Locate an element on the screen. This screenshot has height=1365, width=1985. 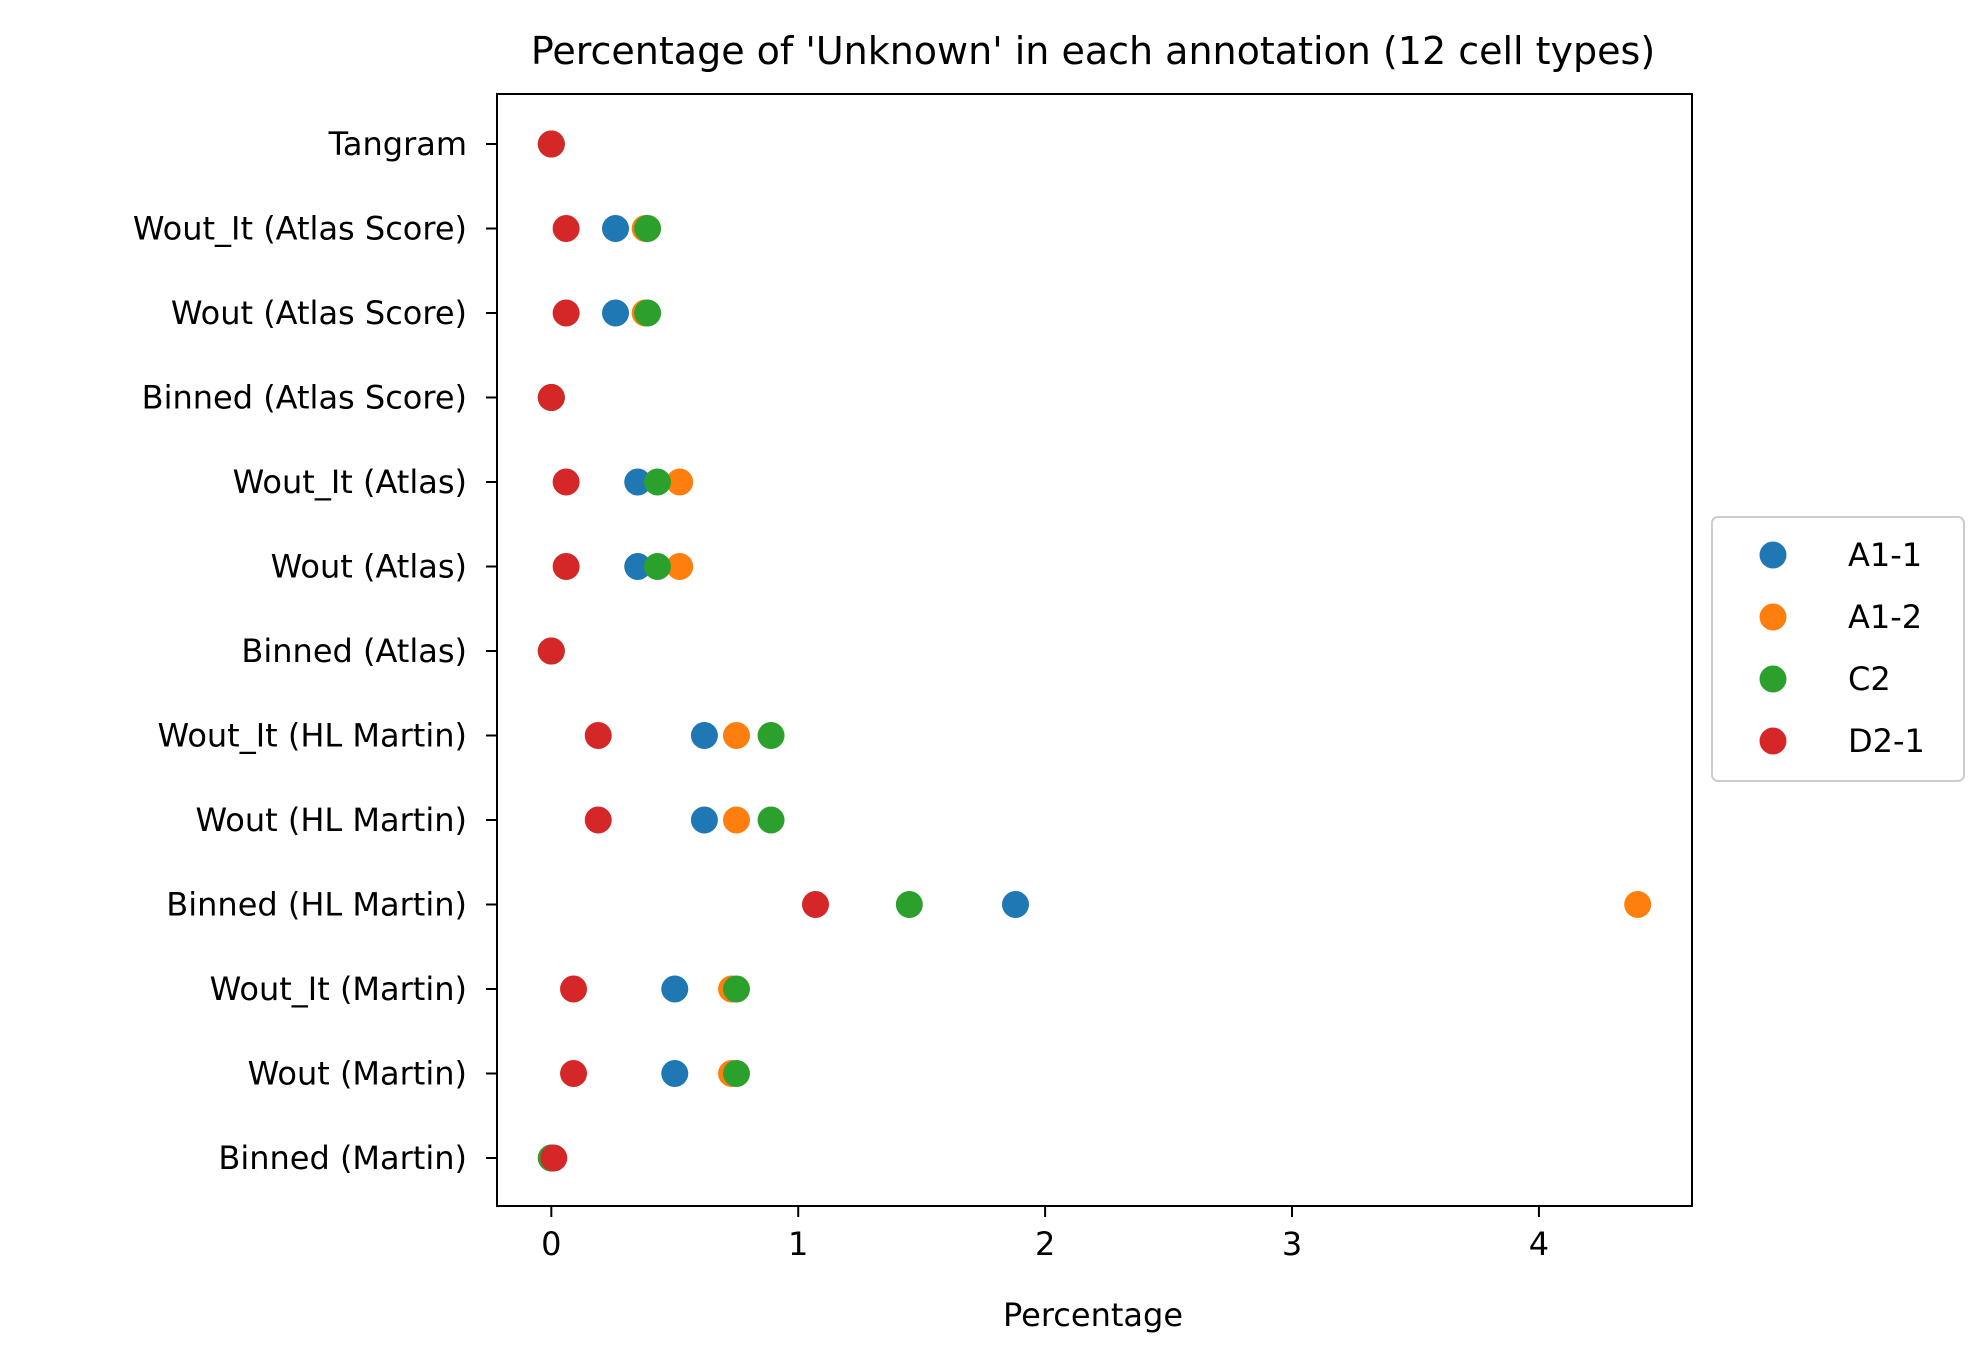
x-tick-label: 1 is located at coordinates (798, 1244).